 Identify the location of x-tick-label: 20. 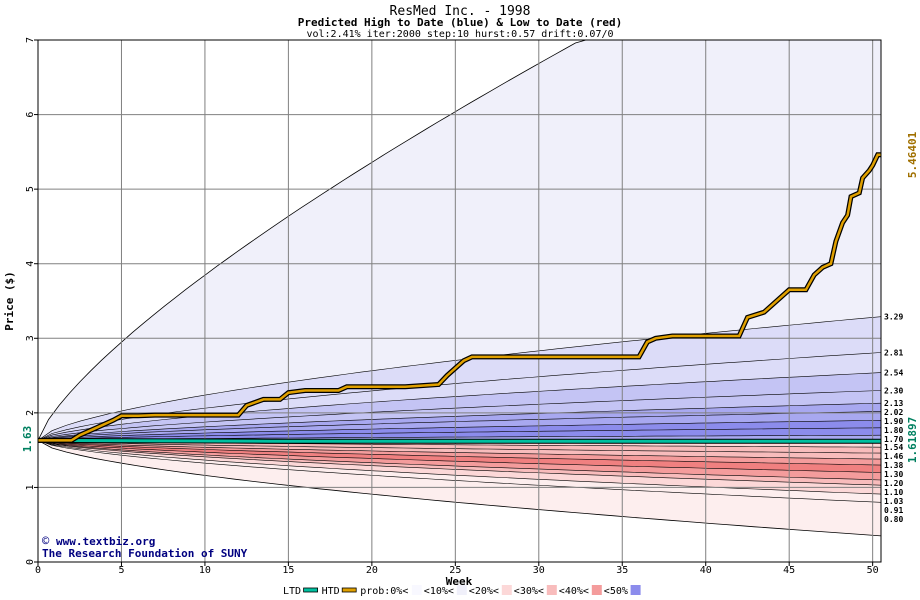
(372, 570).